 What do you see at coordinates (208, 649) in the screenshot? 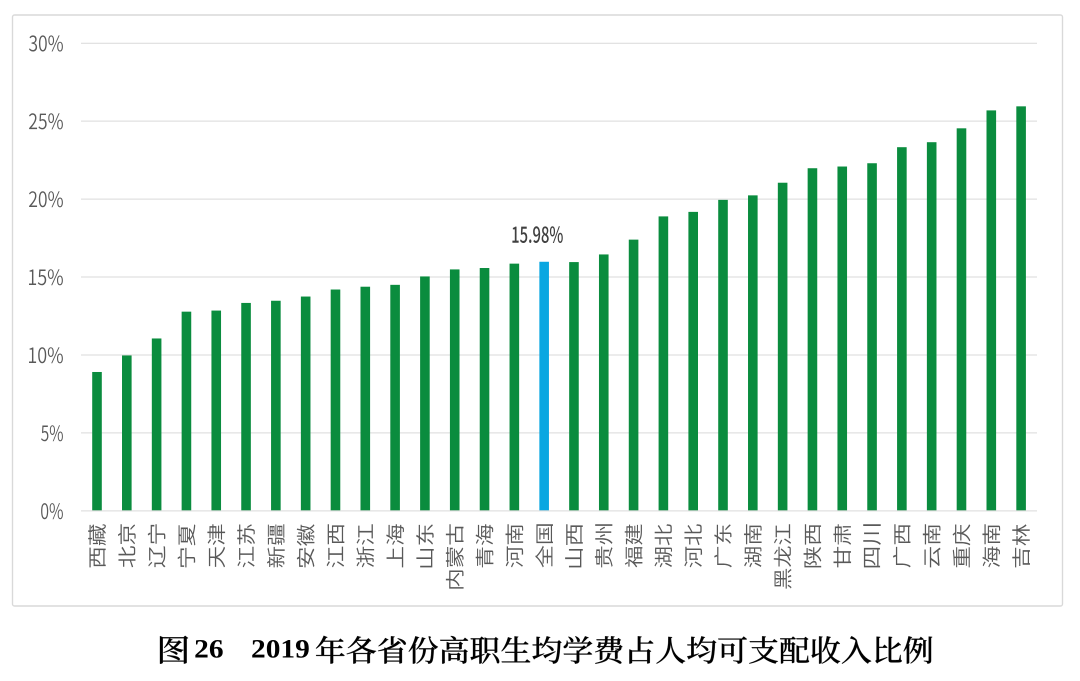
I see `svg-text: 26` at bounding box center [208, 649].